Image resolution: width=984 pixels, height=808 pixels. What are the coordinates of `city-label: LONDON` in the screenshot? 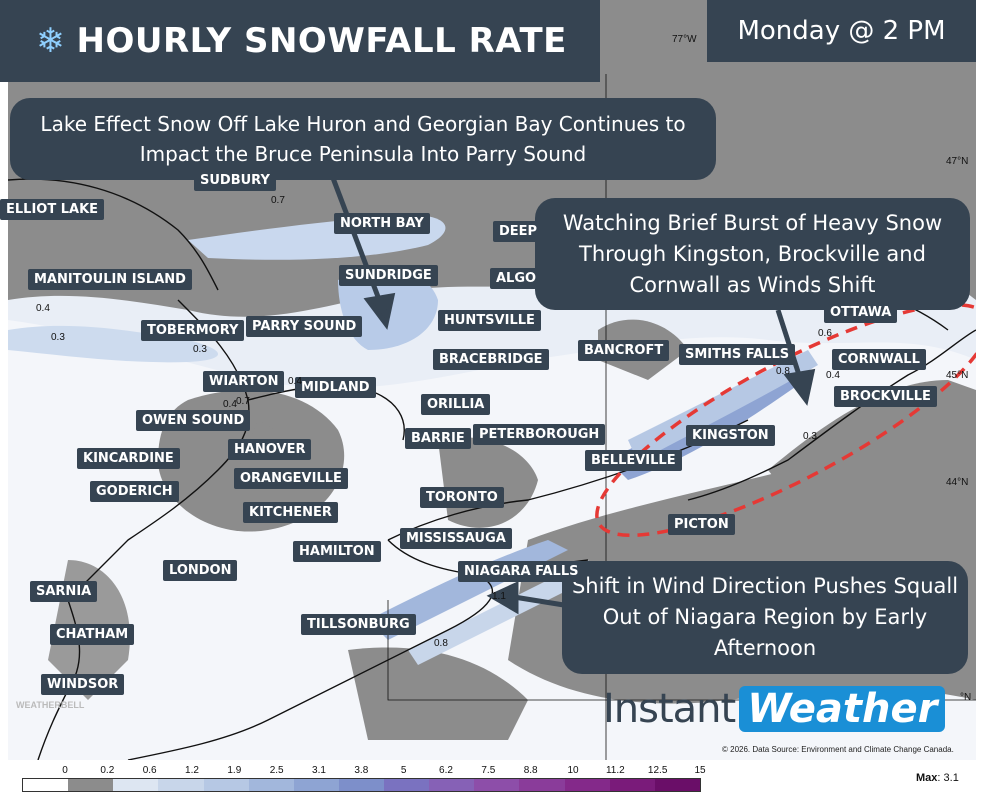 It's located at (200, 570).